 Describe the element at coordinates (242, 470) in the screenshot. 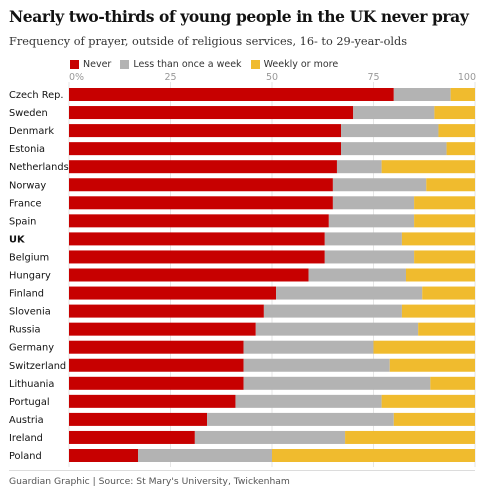

I see `footer-rule` at that location.